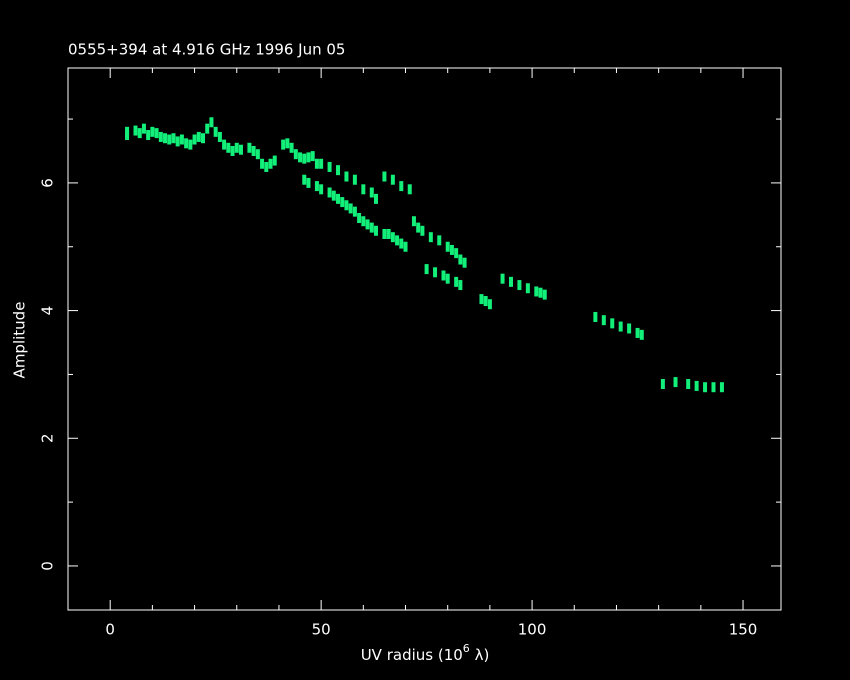 This screenshot has height=680, width=850. What do you see at coordinates (206, 50) in the screenshot?
I see `chart-title: 0555+394 at 4.916 GHz 1996 Jun 05` at bounding box center [206, 50].